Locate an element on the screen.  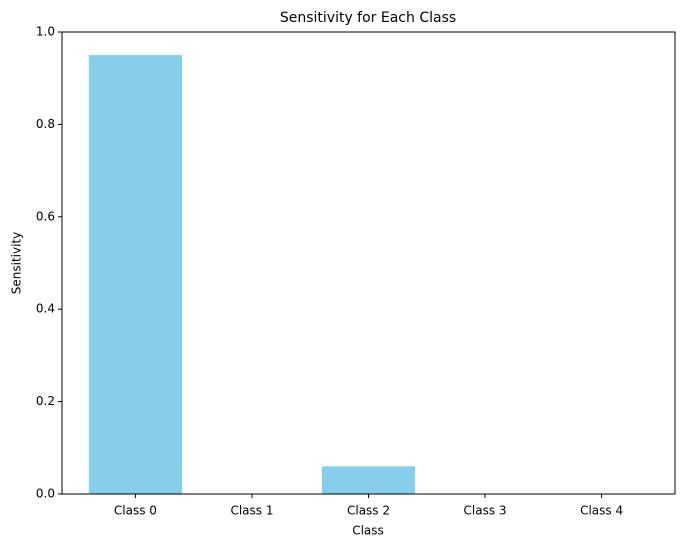
y-tick-label: 0.4 is located at coordinates (45, 309).